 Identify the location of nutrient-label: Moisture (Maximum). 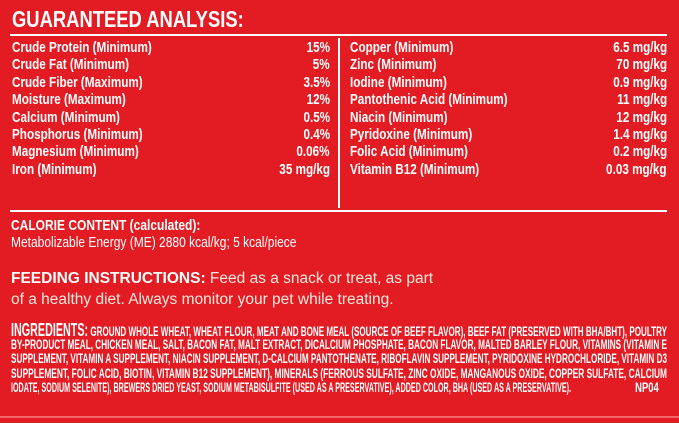
(69, 100).